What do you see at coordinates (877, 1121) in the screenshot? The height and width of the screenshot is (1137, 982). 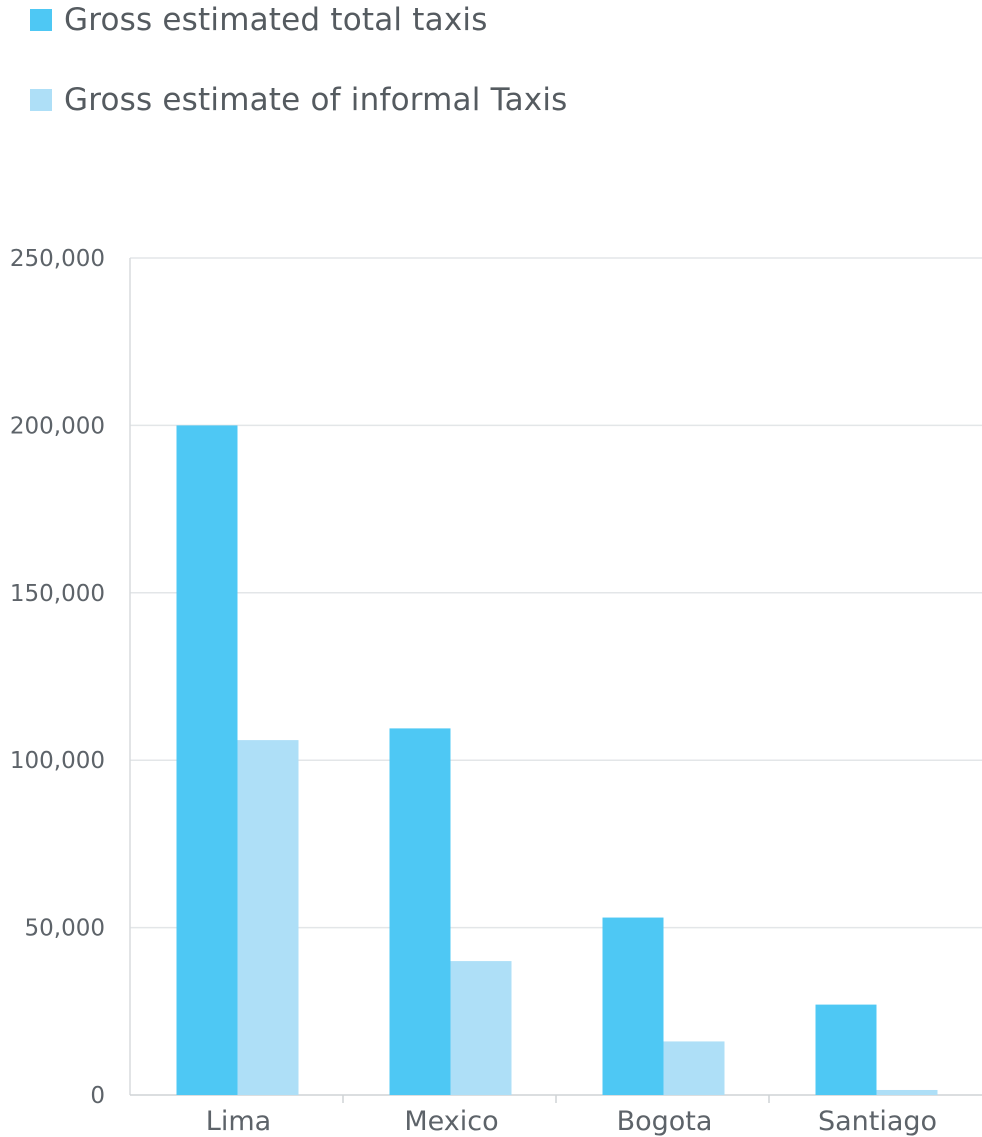 I see `x-category-label: Santiago` at bounding box center [877, 1121].